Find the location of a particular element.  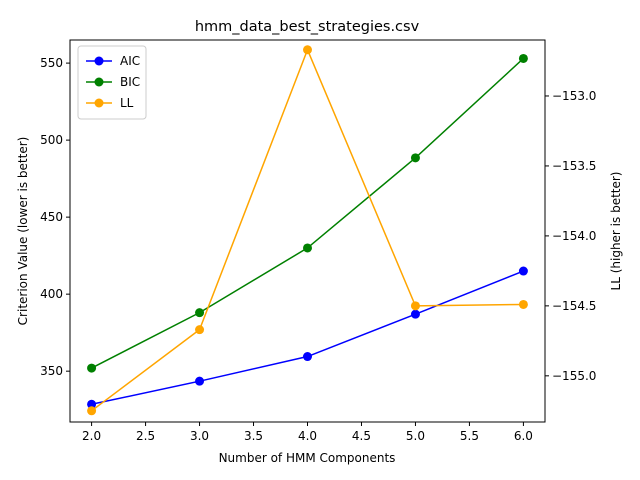

y-axis-right: −155.0 −154.5 −154.0 −153.5 −153.0 is located at coordinates (570, 236).